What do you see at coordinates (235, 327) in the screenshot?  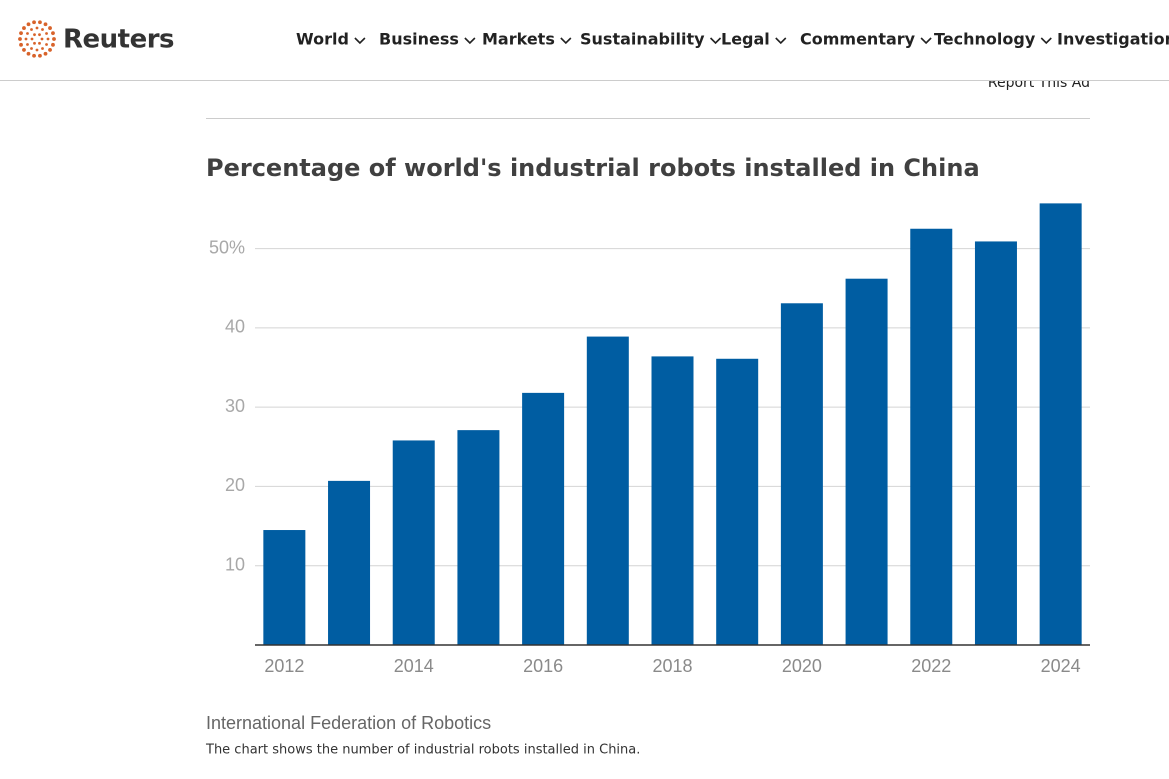 I see `y-tick-label: 40` at bounding box center [235, 327].